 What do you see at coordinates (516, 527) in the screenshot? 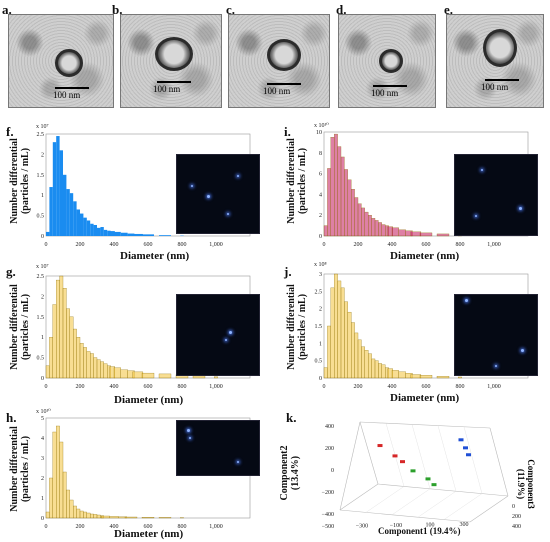
I see `pca-ztick-0: 400` at bounding box center [516, 527].